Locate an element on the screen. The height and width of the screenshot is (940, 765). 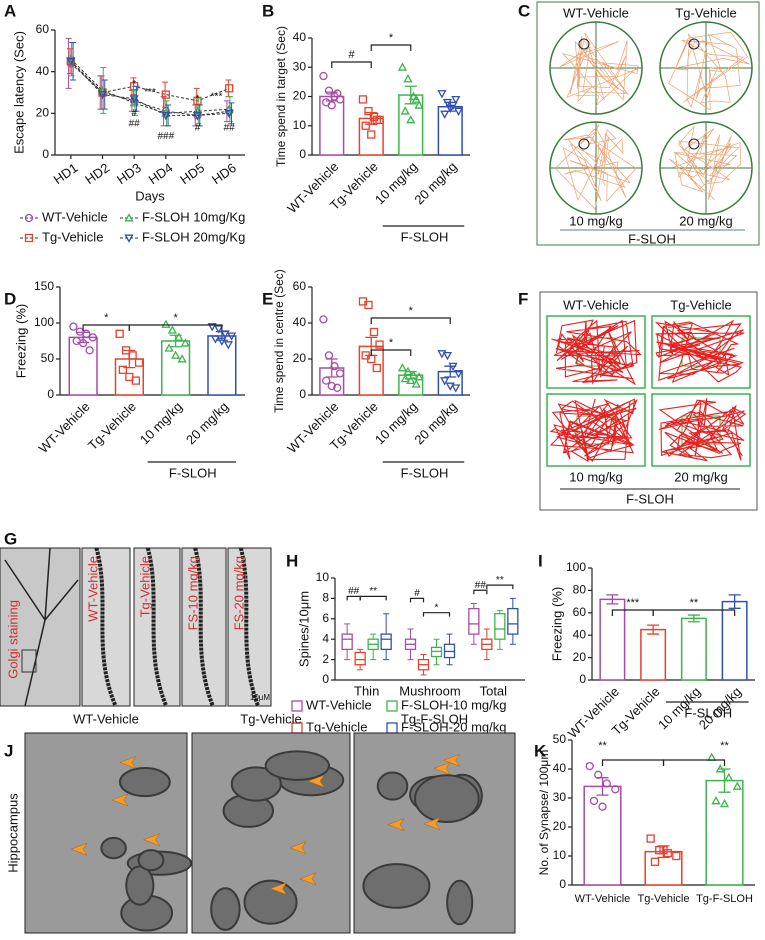
micrograph is located at coordinates (40, 627).